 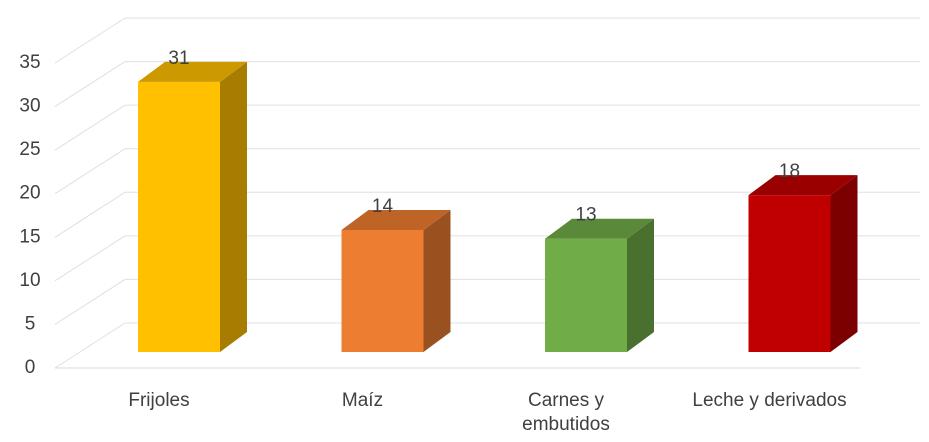 What do you see at coordinates (566, 412) in the screenshot?
I see `x-tick-label: Carnes y embutidos` at bounding box center [566, 412].